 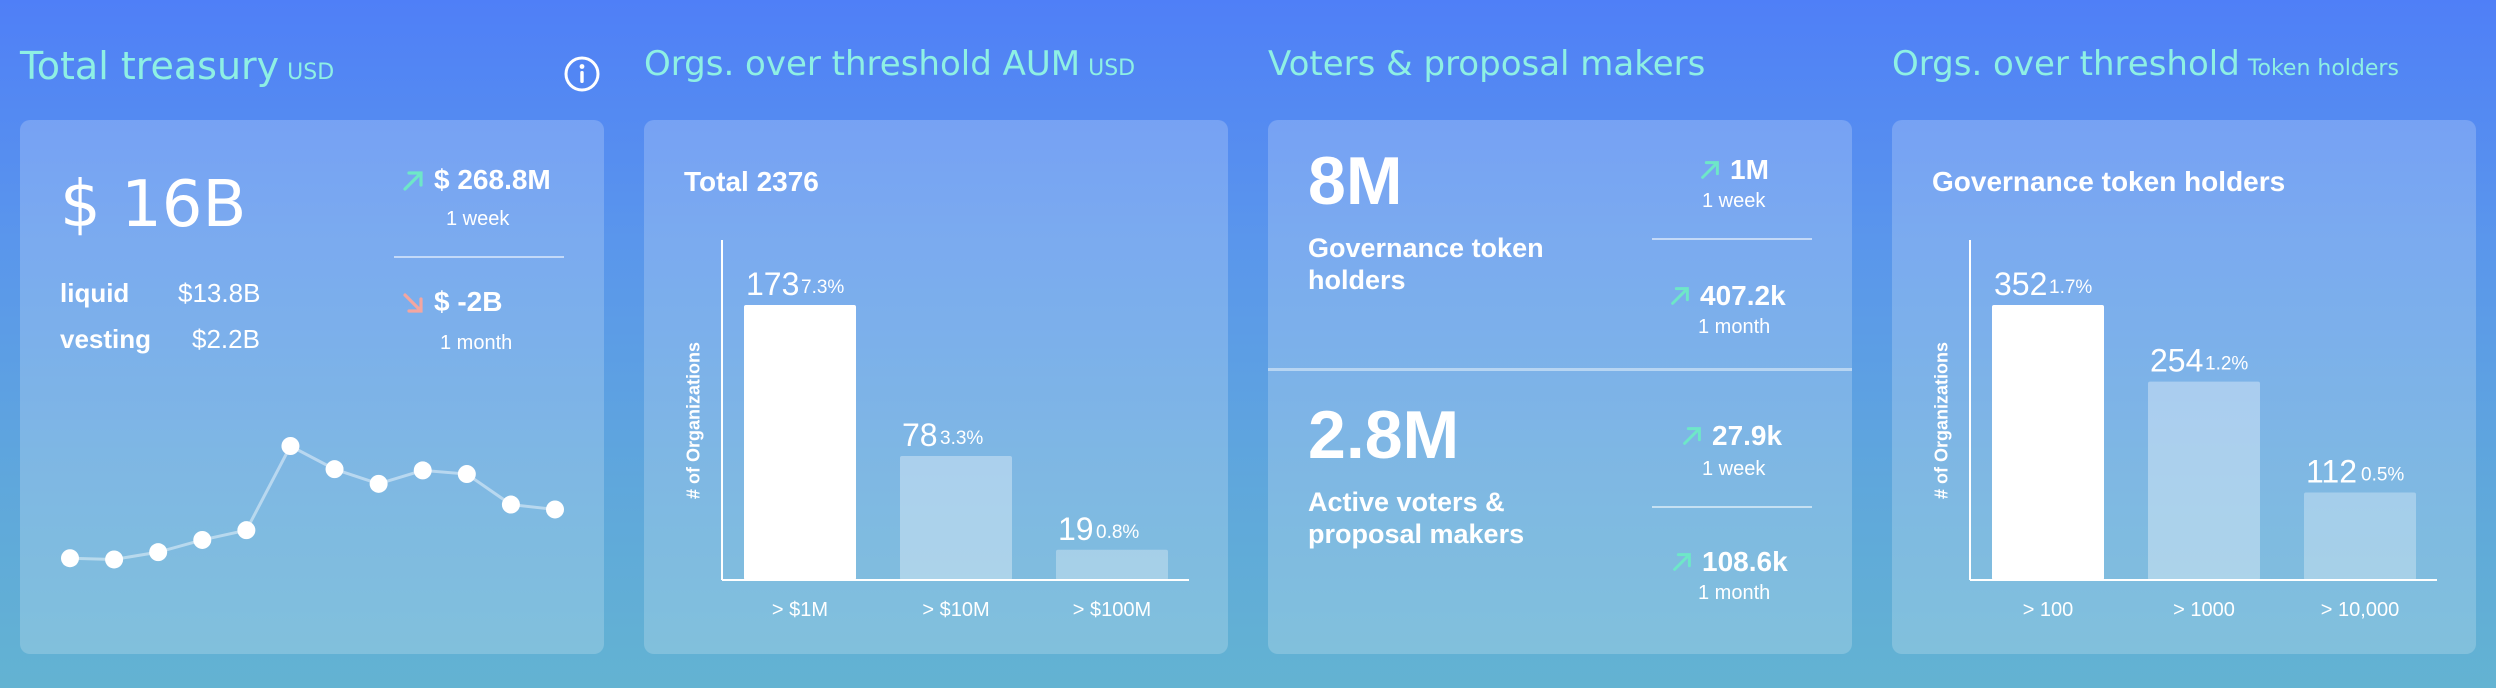 What do you see at coordinates (2204, 610) in the screenshot?
I see `x-tick-label-1: > 1000` at bounding box center [2204, 610].